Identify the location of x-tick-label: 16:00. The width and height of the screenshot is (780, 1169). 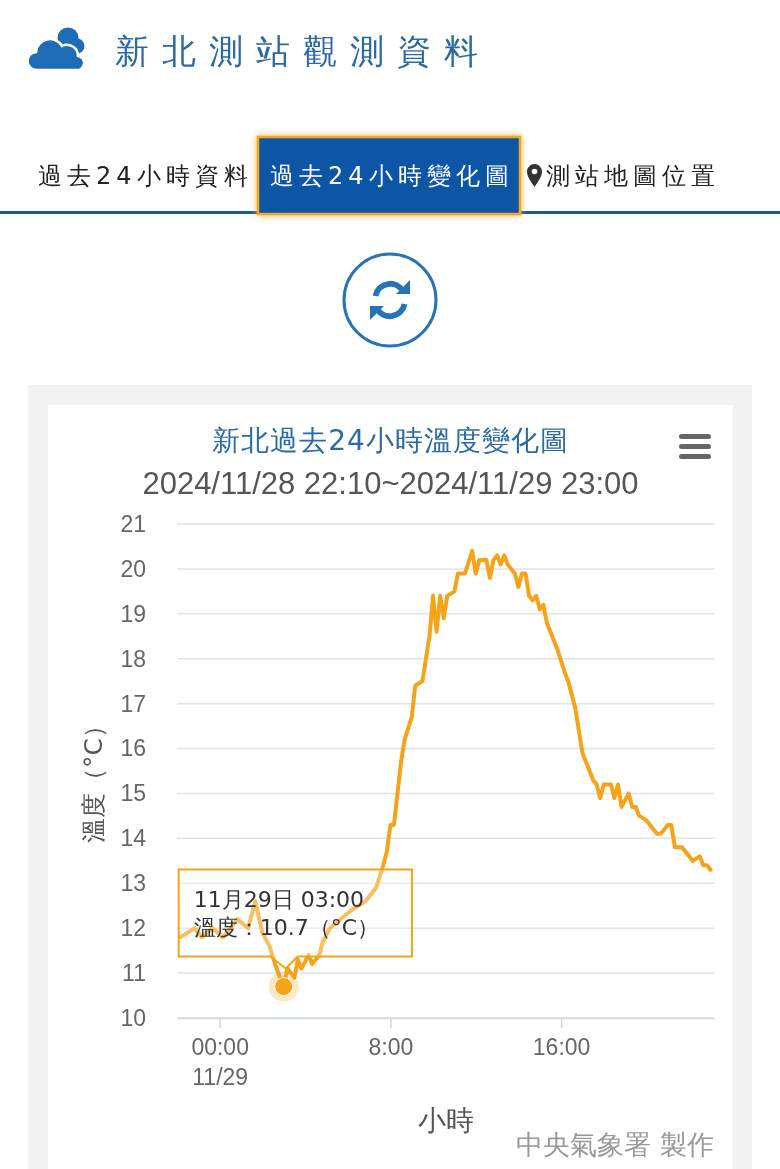
(561, 1047).